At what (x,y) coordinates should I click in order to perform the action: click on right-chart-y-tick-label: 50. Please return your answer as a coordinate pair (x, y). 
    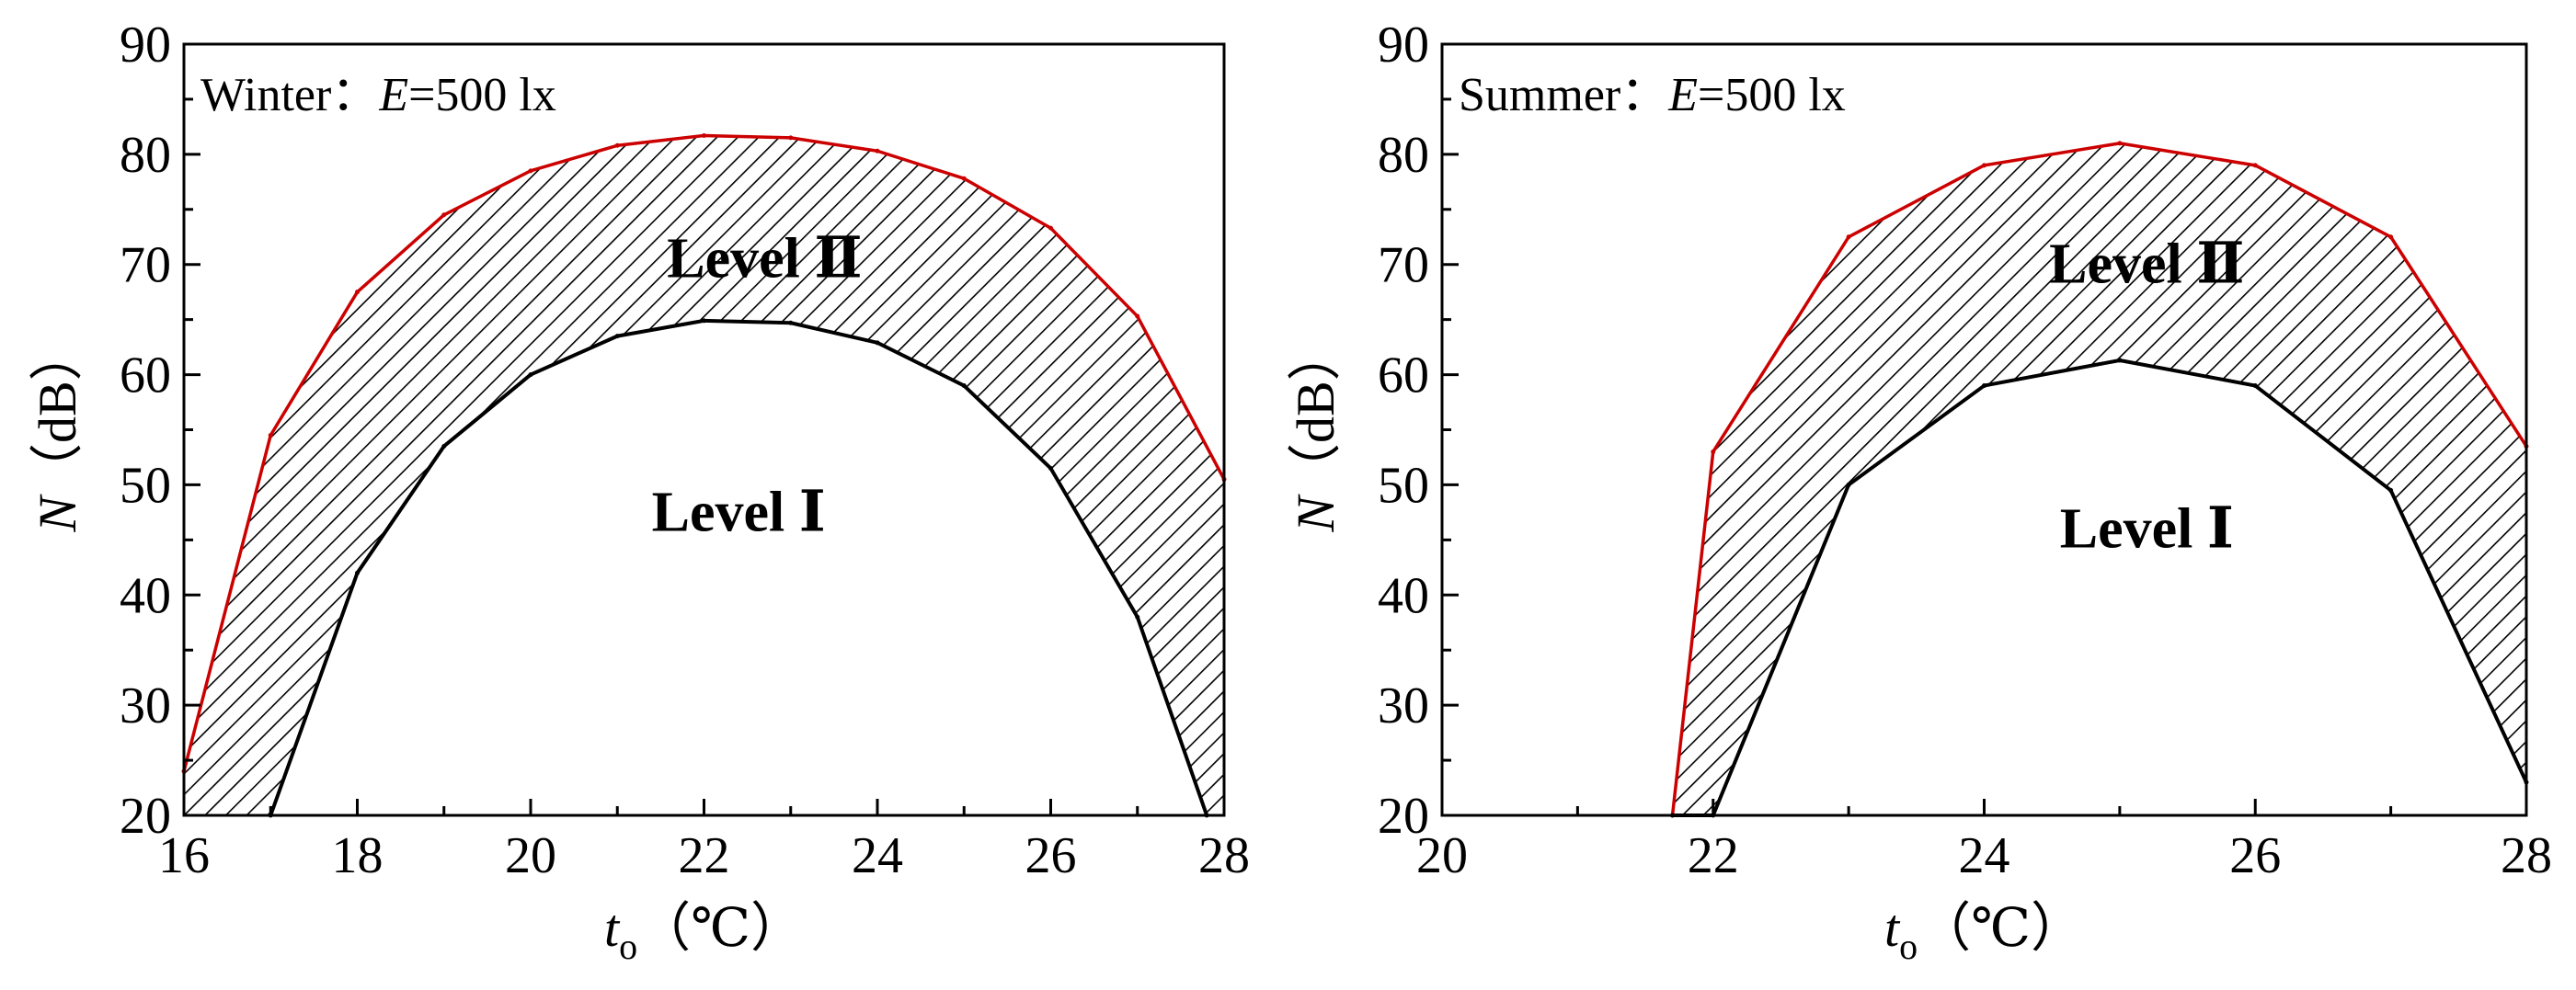
    Looking at the image, I should click on (1404, 485).